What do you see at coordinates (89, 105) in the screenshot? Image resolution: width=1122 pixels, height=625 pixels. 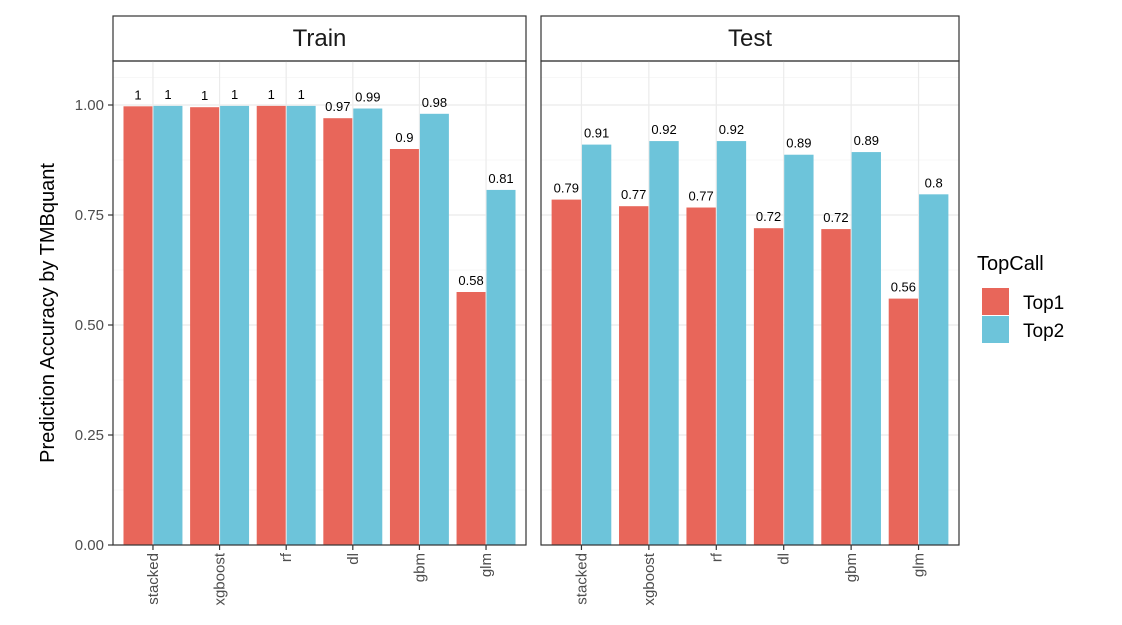 I see `y-tick-label-4: 1.00` at bounding box center [89, 105].